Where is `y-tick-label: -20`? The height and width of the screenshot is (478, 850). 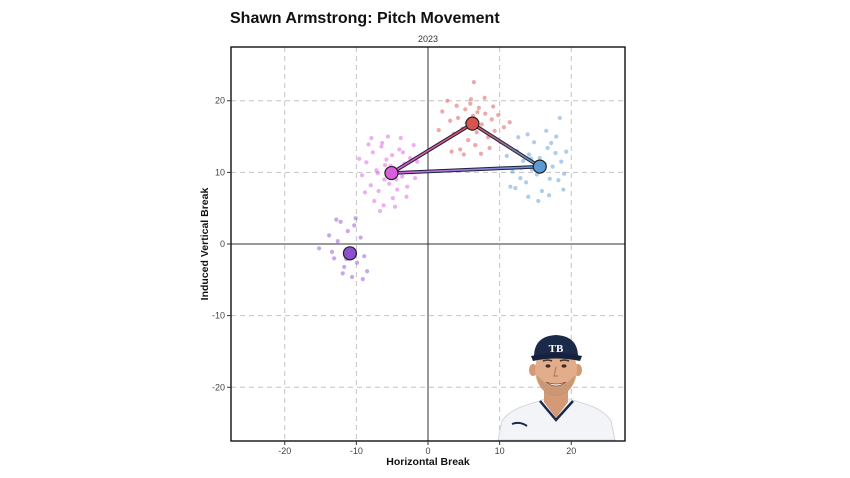
y-tick-label: -20 is located at coordinates (218, 387).